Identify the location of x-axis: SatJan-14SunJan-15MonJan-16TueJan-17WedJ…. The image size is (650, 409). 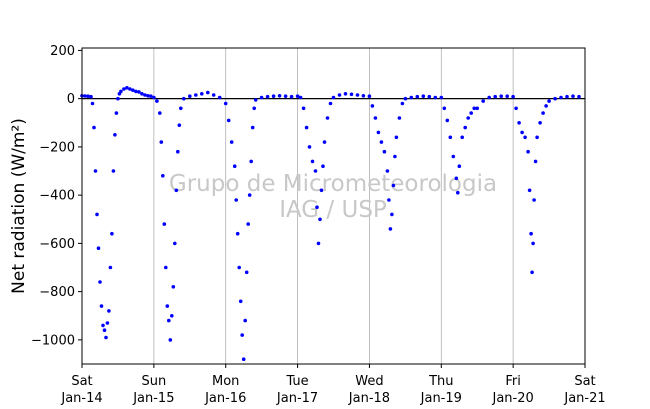
(332, 385).